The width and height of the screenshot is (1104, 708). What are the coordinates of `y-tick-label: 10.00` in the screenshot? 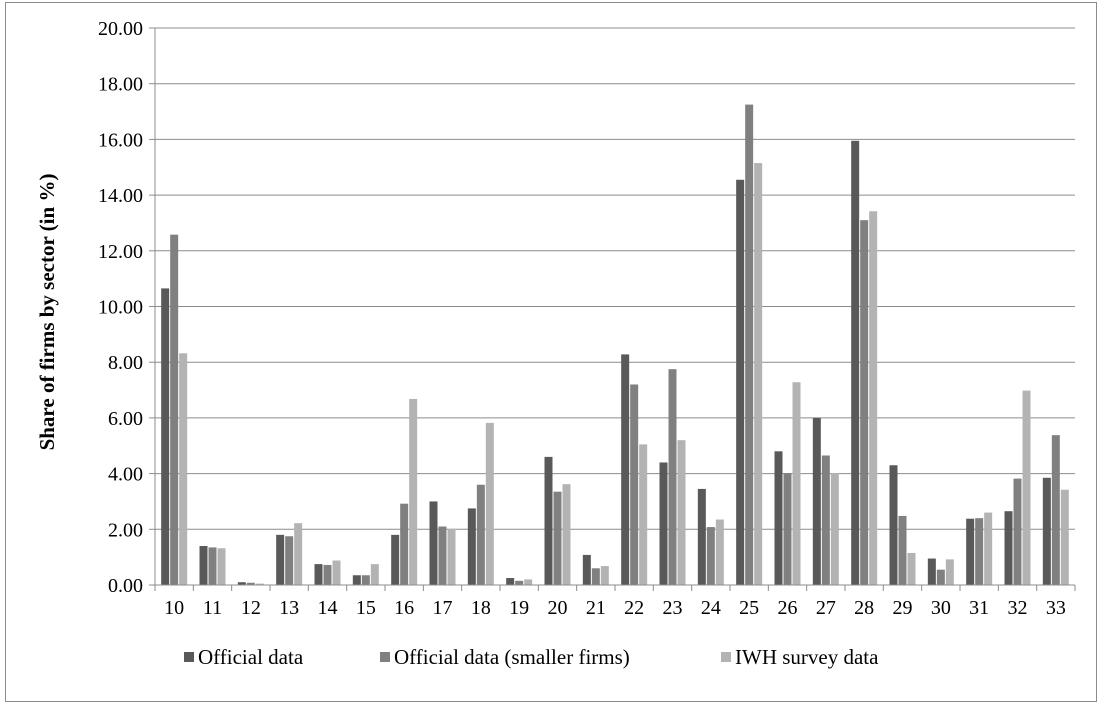 It's located at (120, 308).